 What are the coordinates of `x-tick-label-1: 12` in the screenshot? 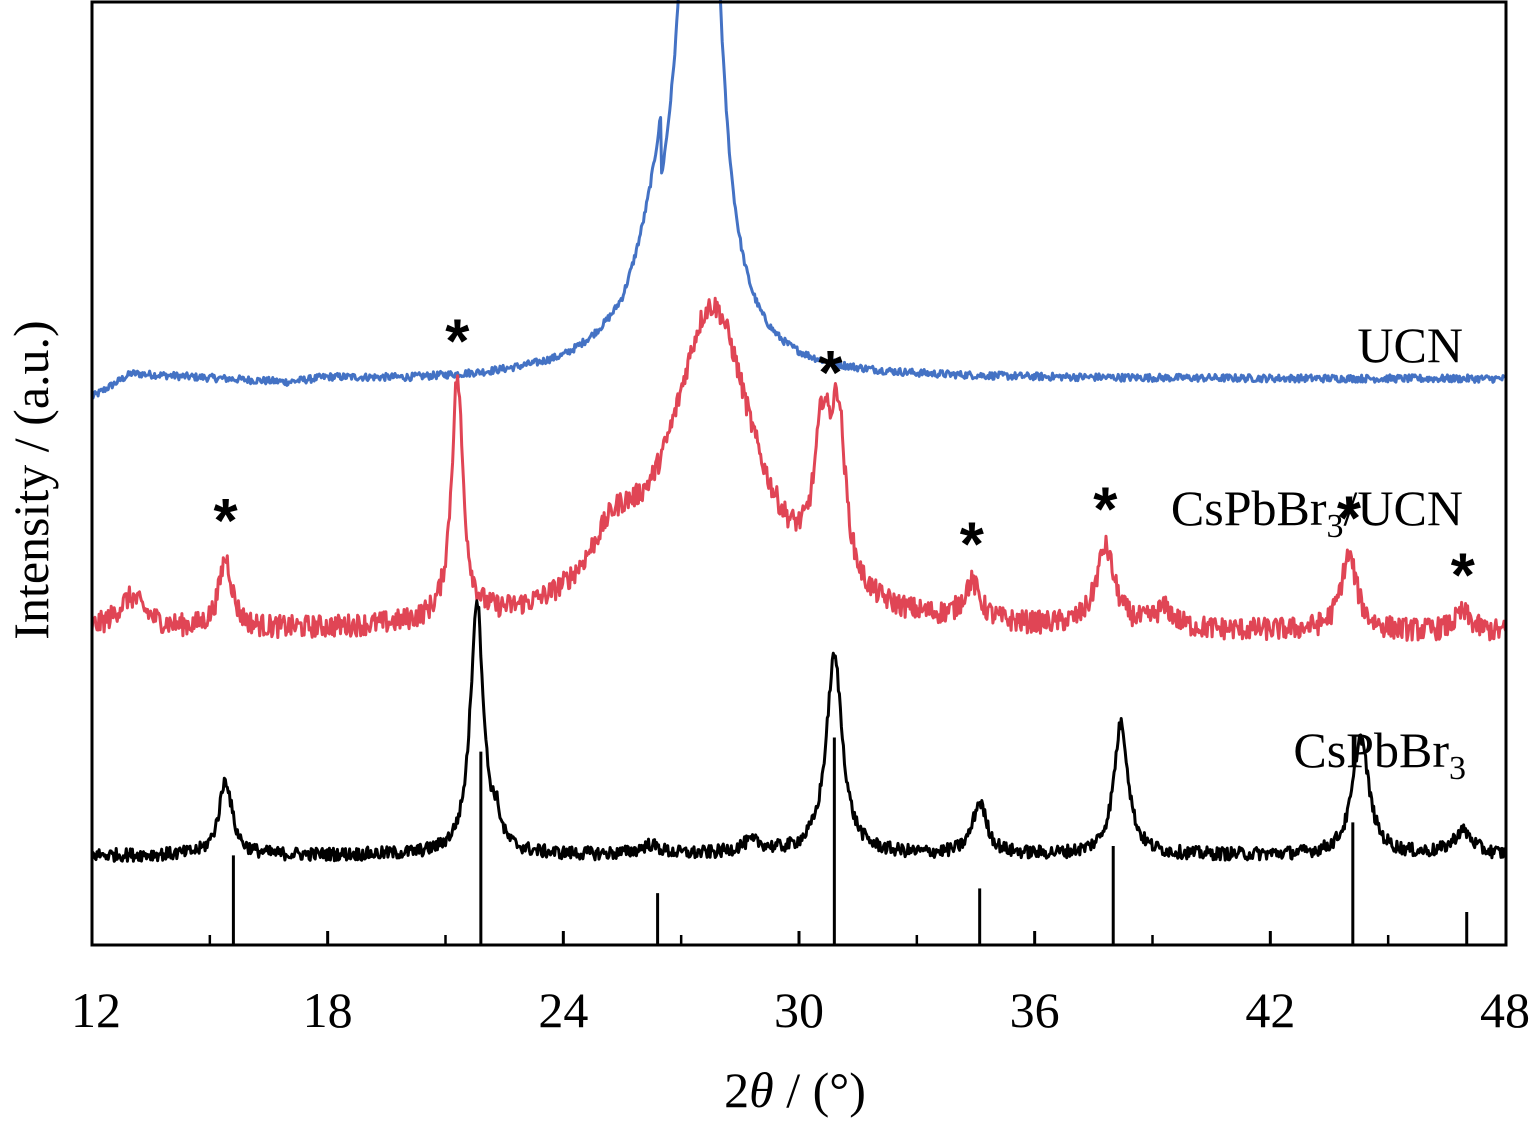 It's located at (96, 1010).